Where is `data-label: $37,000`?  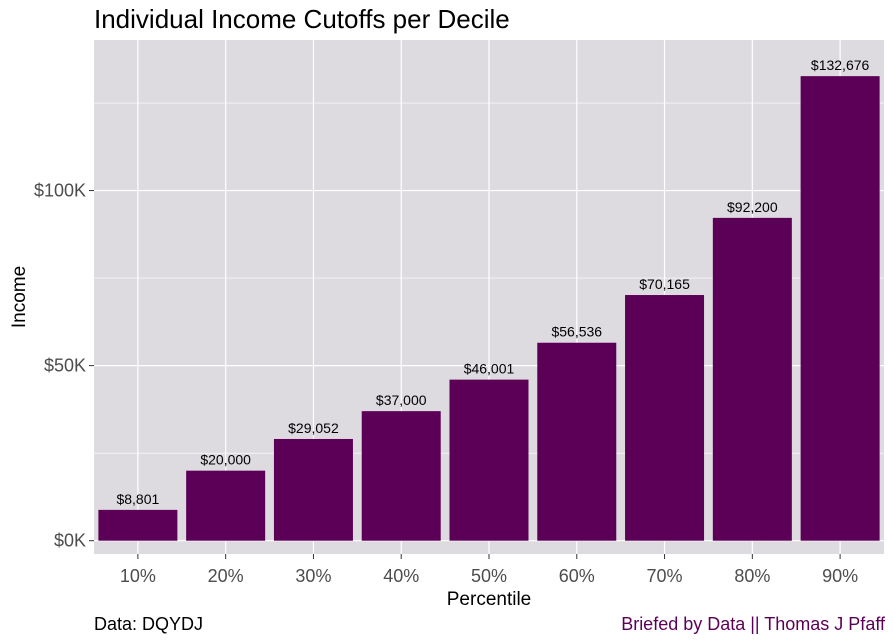 data-label: $37,000 is located at coordinates (401, 400).